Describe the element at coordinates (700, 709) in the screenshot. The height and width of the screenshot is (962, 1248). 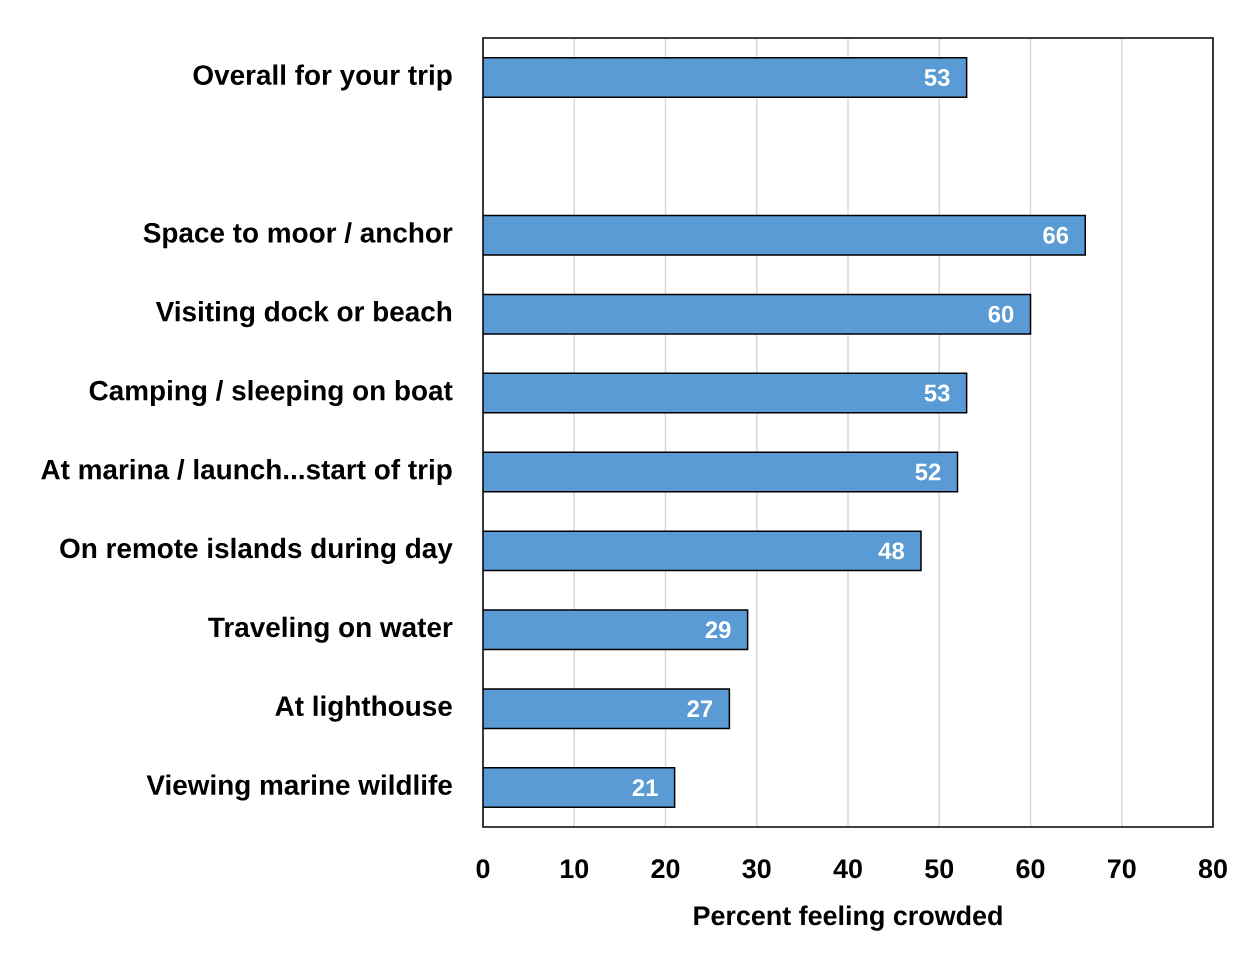
I see `data-label: 27` at that location.